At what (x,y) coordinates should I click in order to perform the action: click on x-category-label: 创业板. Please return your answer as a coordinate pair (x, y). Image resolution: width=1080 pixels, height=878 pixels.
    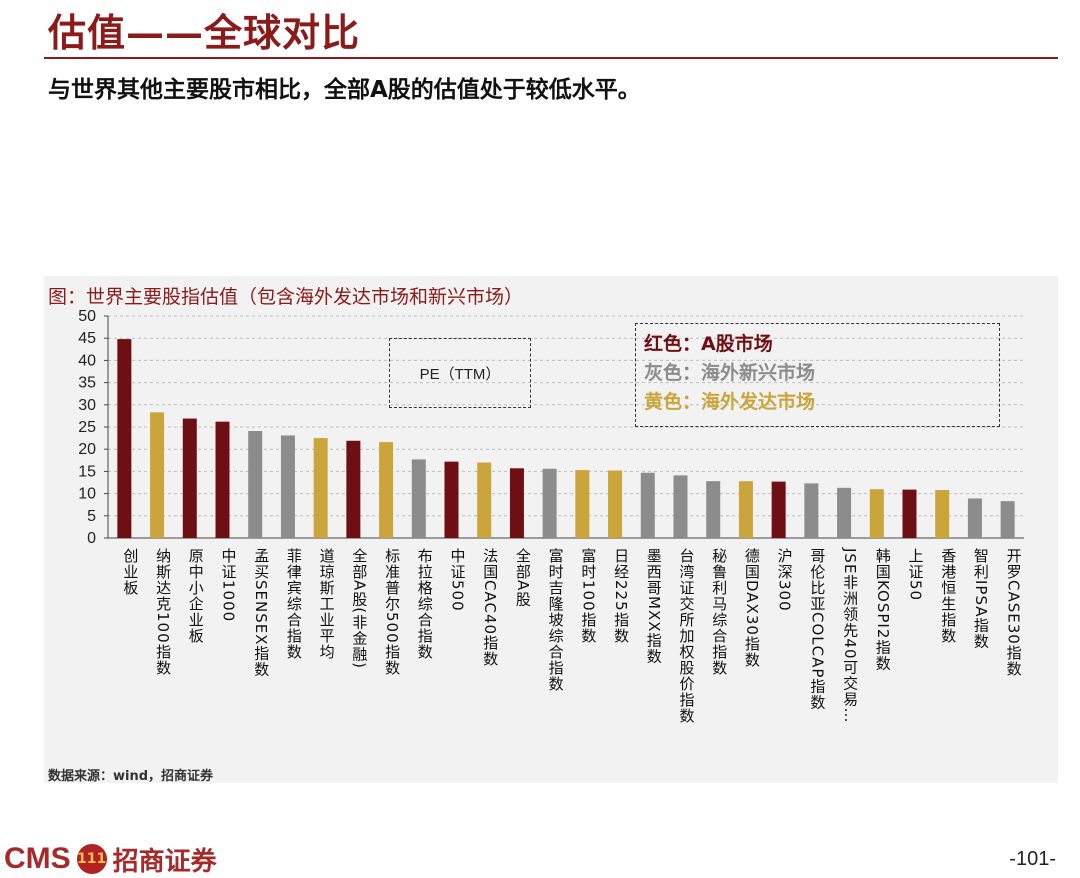
    Looking at the image, I should click on (130, 572).